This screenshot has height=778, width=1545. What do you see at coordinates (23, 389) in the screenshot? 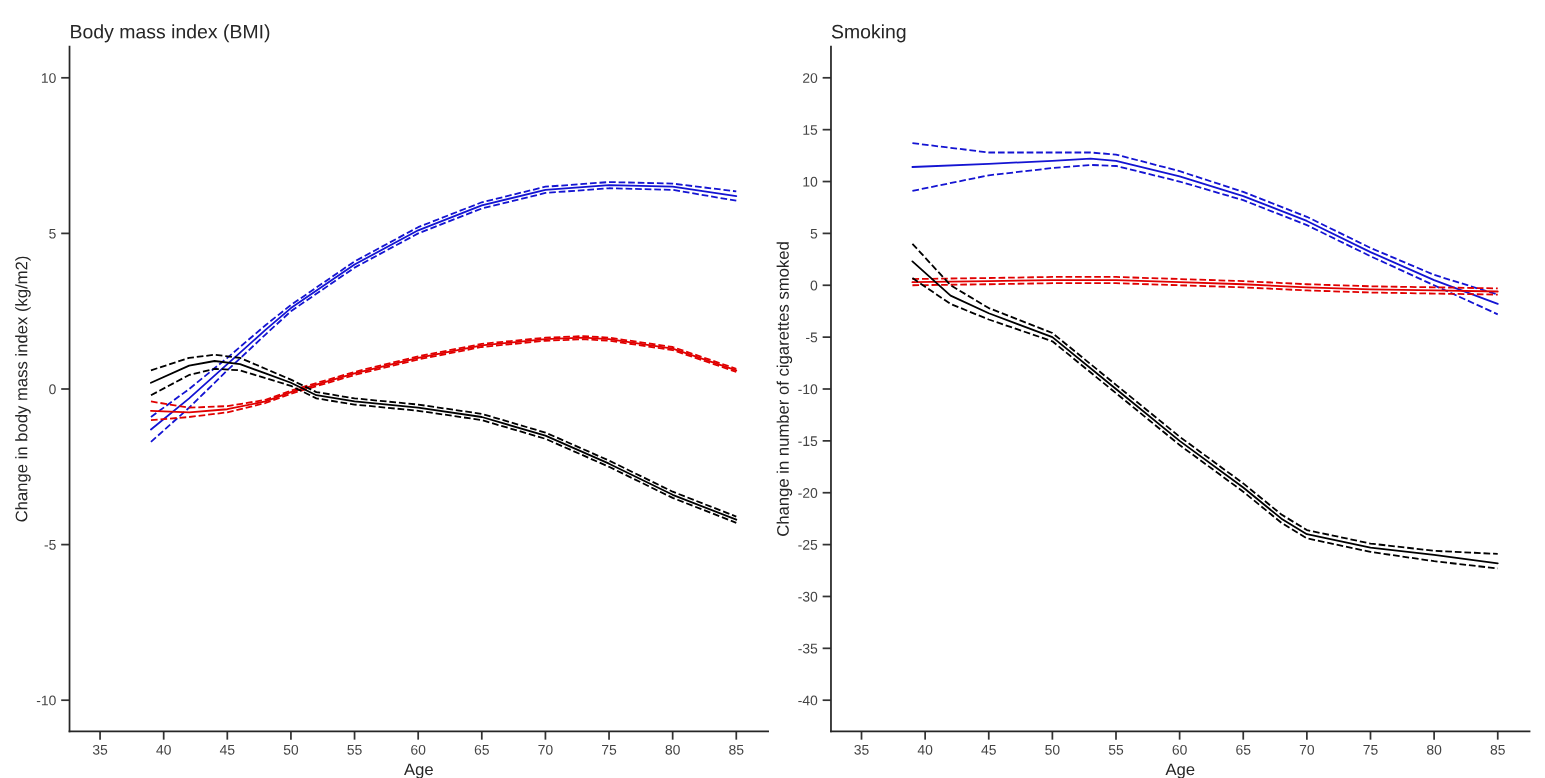
I see `y-axis-title: Change in body mass index (kg/m2)` at bounding box center [23, 389].